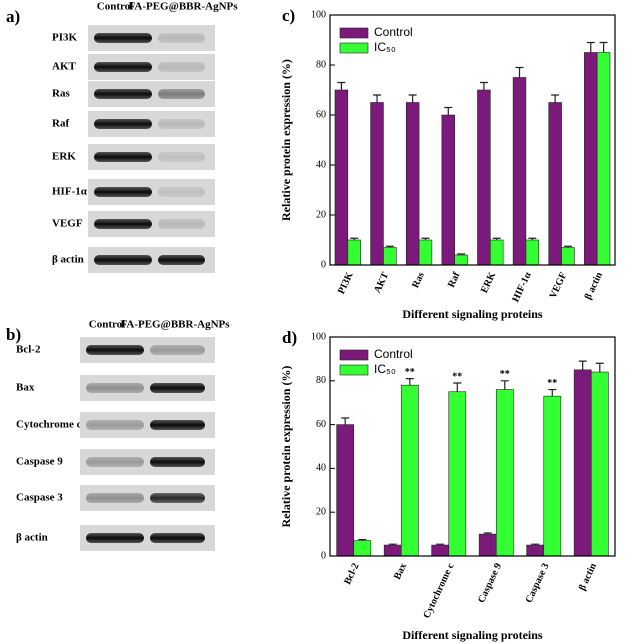 This screenshot has height=644, width=625. Describe the element at coordinates (538, 583) in the screenshot. I see `x-tick-label: Caspase 3` at that location.